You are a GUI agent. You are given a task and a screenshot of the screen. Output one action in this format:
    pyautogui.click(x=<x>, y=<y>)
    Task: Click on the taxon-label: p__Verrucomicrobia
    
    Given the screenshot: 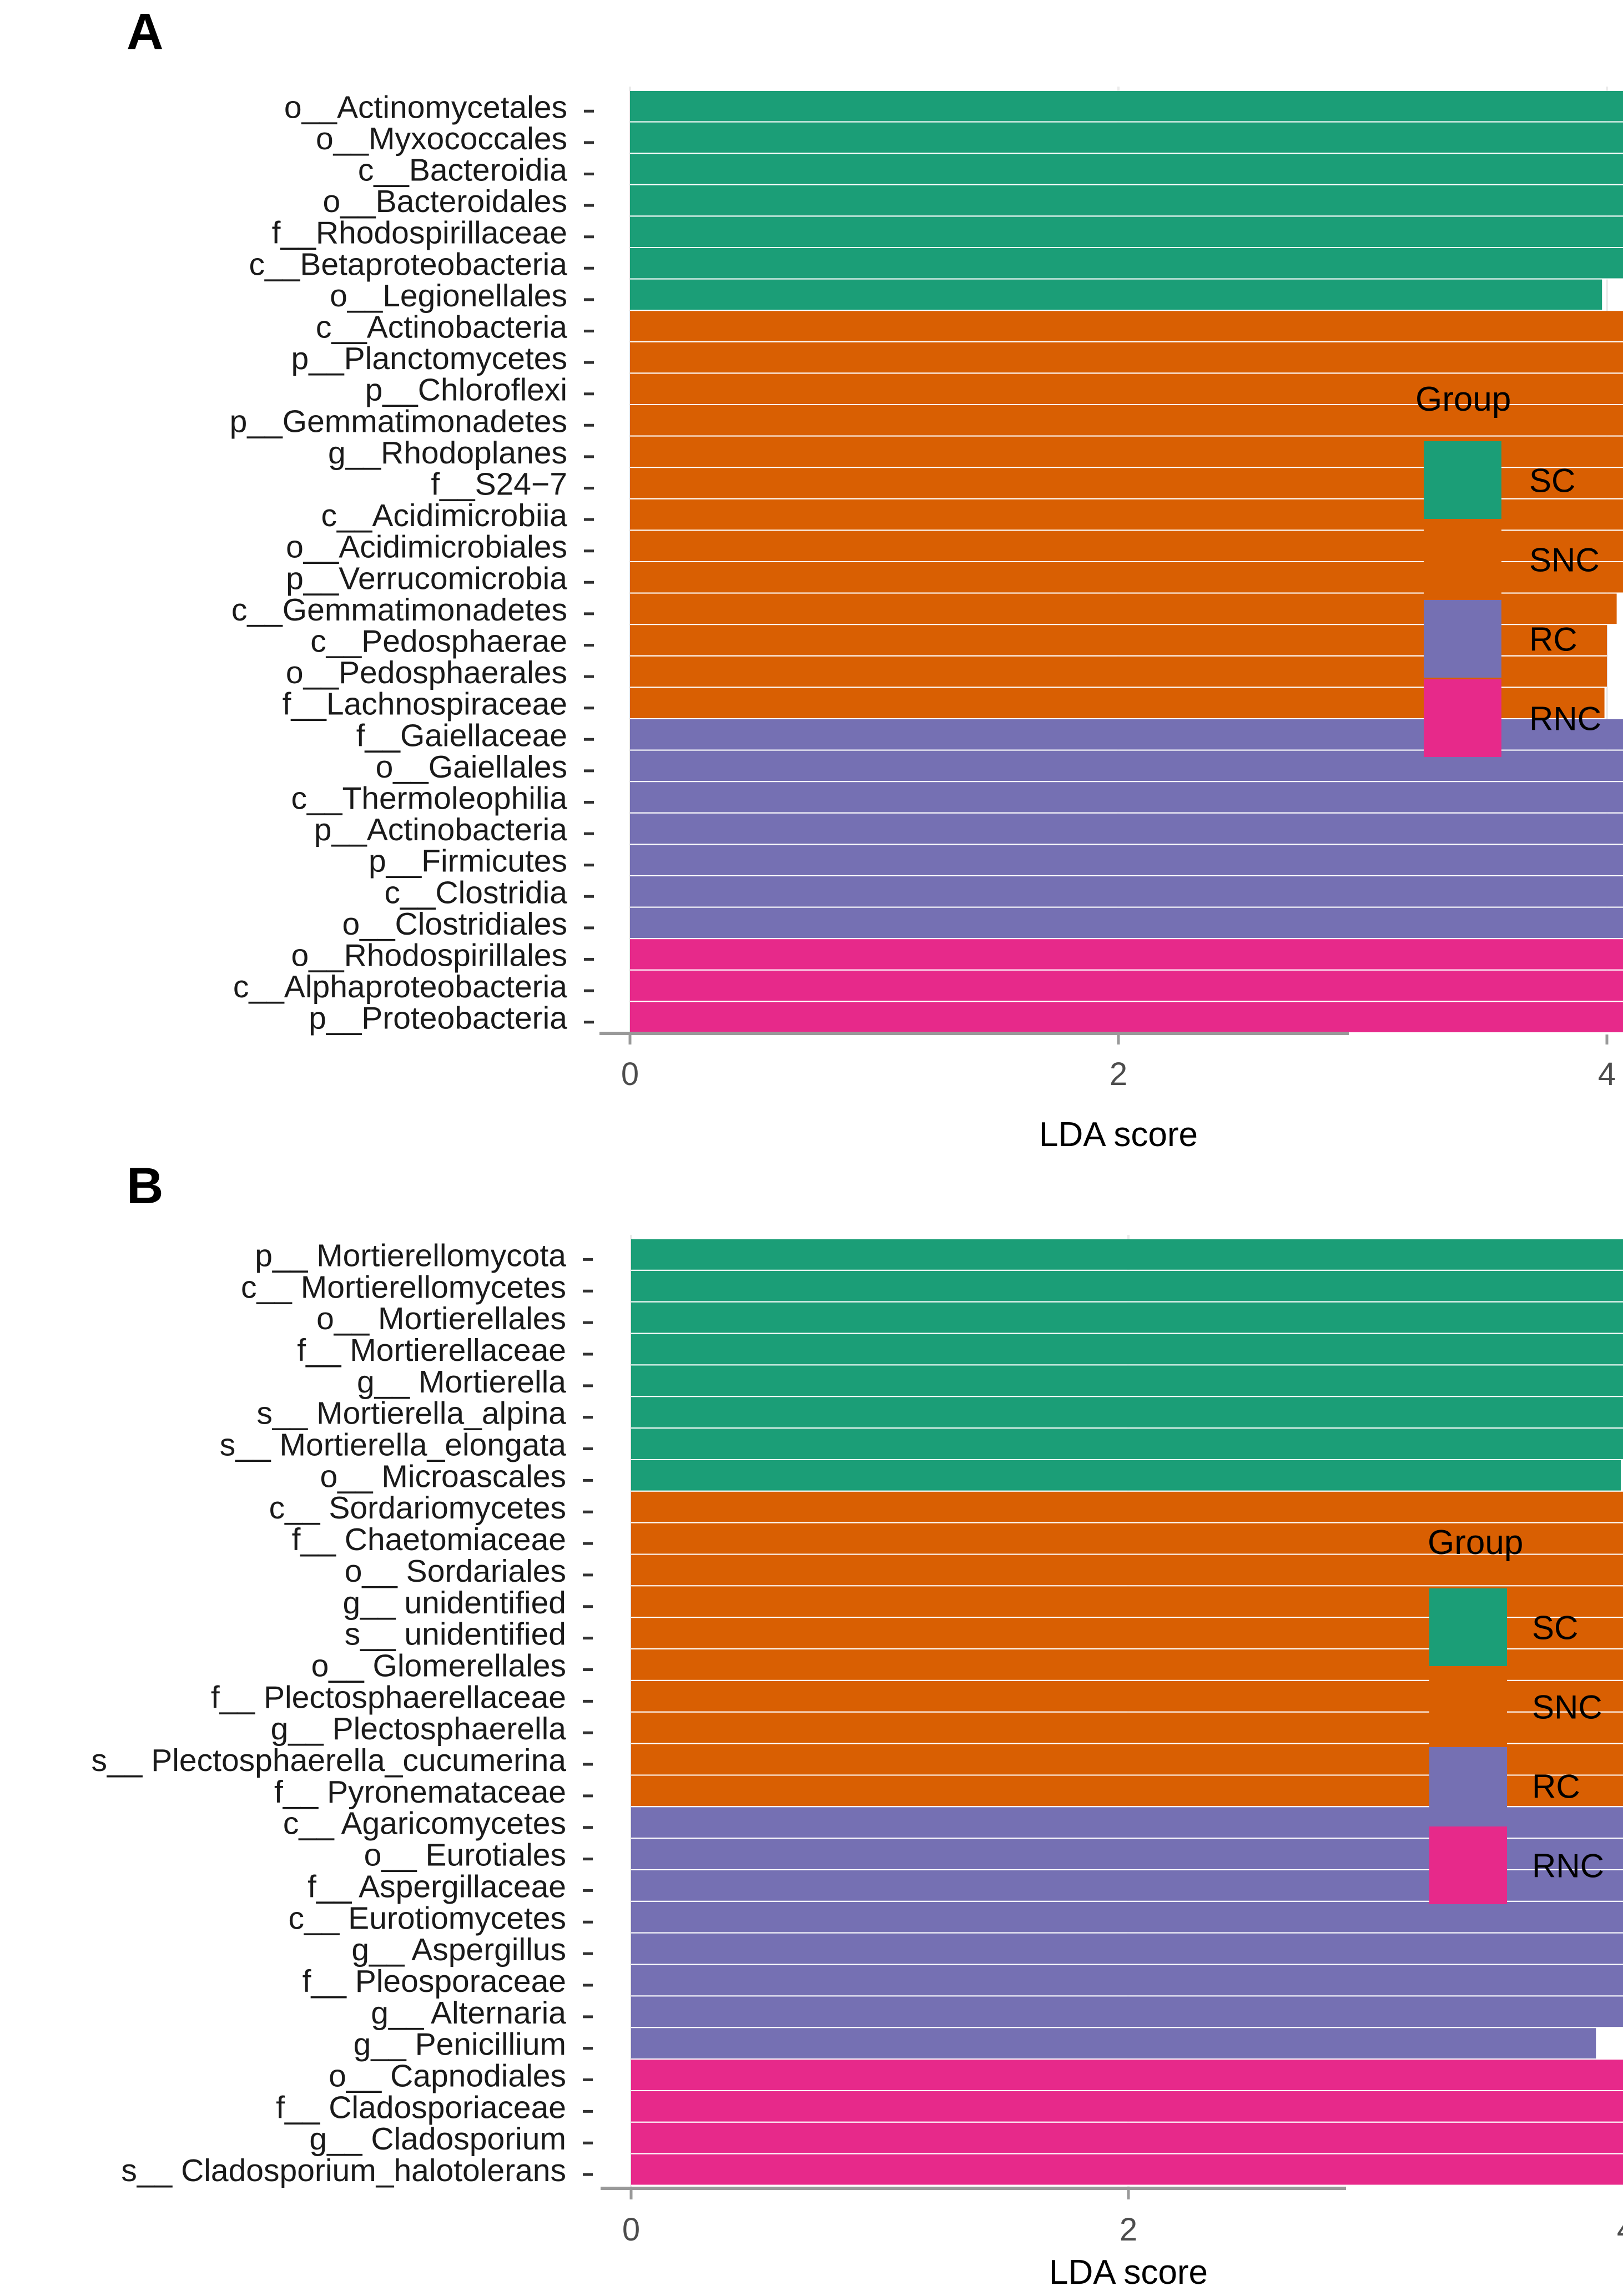 What is the action you would take?
    pyautogui.click(x=426, y=578)
    